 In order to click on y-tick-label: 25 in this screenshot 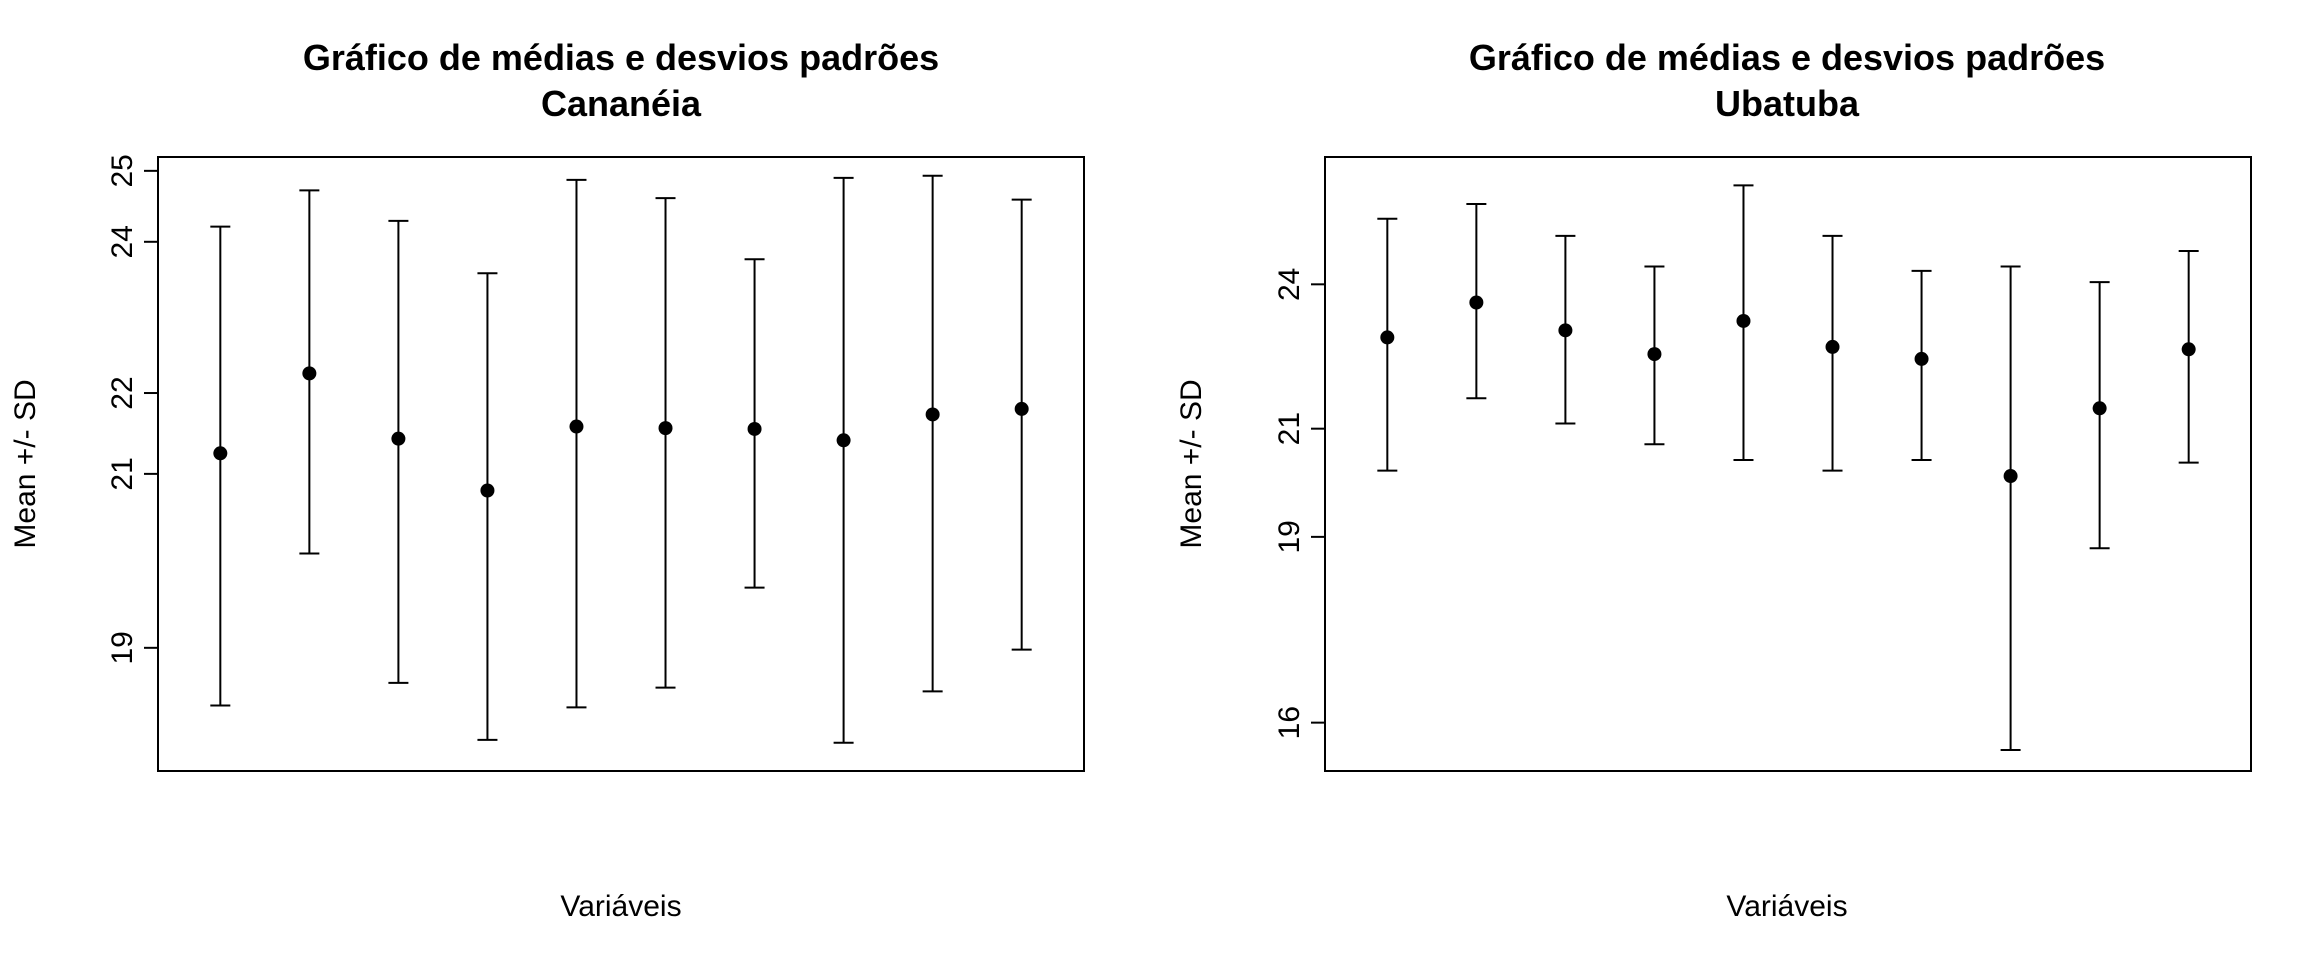, I will do `click(122, 170)`.